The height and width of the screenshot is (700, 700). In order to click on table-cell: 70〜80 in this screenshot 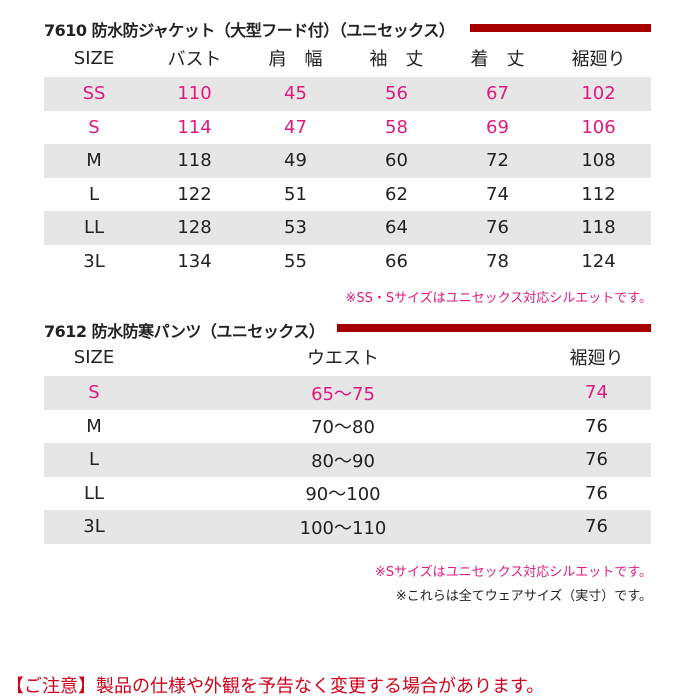, I will do `click(343, 428)`.